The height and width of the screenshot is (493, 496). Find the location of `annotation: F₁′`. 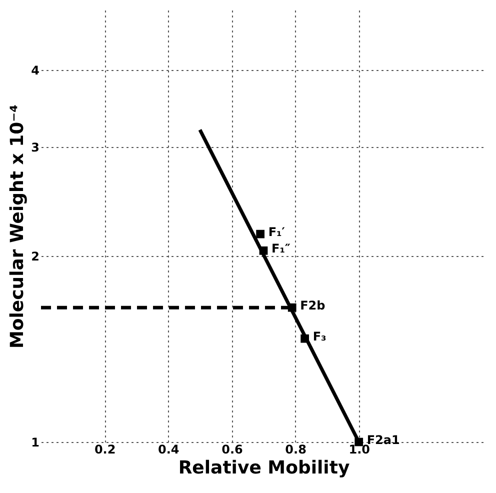

annotation: F₁′ is located at coordinates (276, 232).